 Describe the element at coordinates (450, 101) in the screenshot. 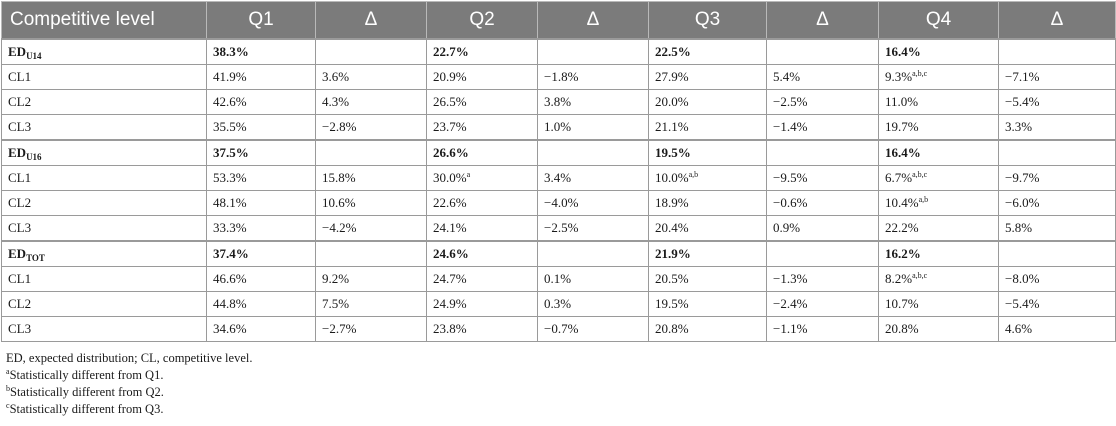

I see `row-q2-number: 26.5%` at that location.